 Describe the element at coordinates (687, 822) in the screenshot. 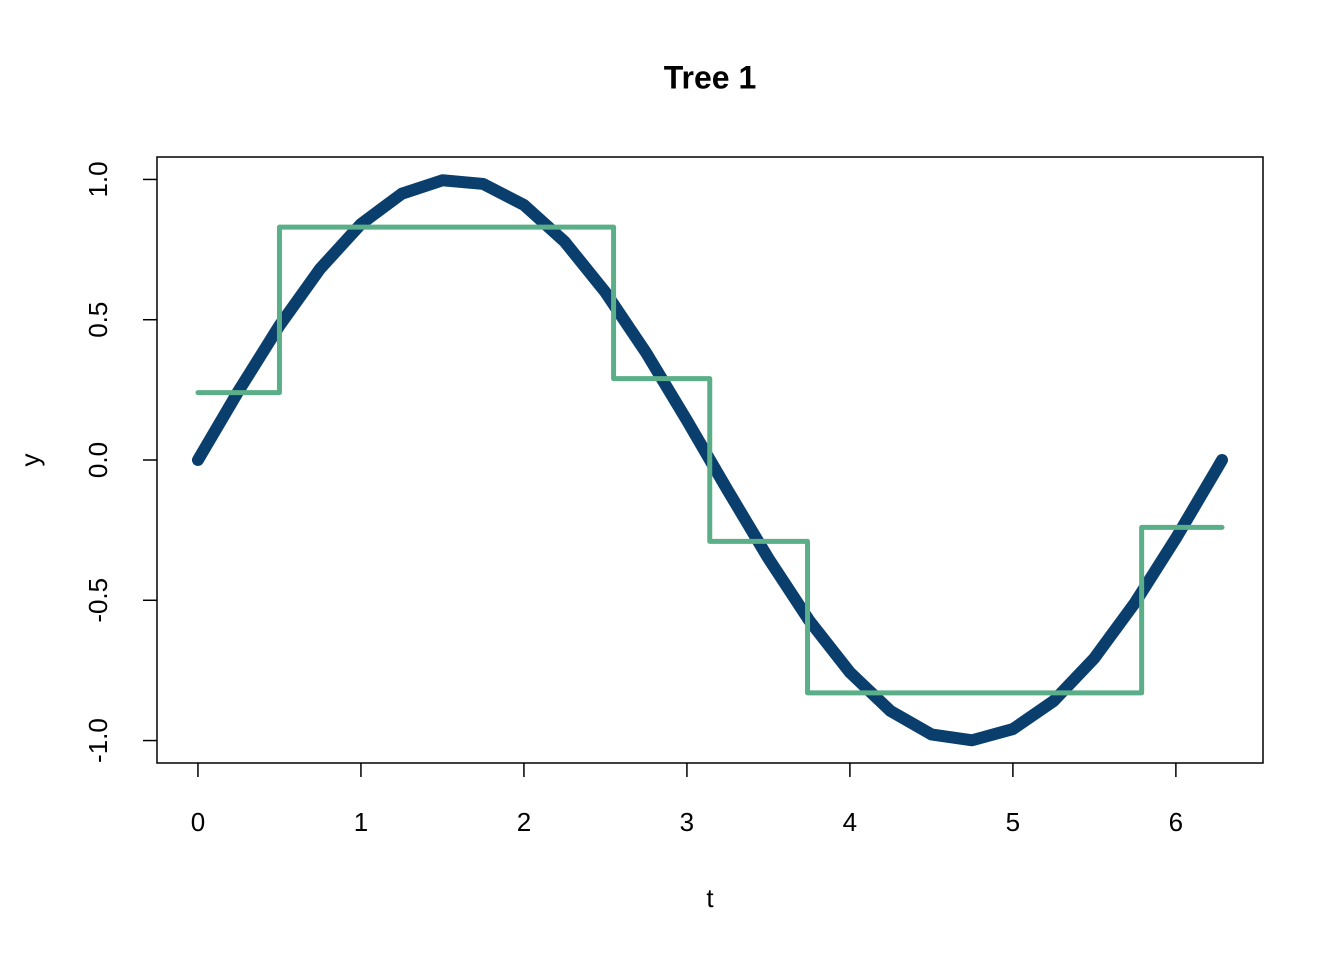

I see `x-tick-label: 3` at that location.